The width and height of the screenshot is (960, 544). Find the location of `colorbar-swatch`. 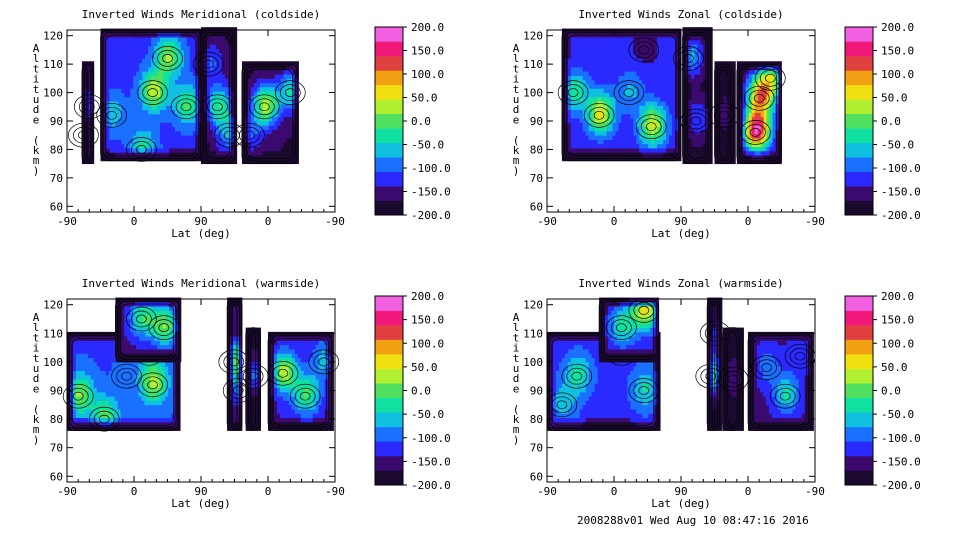

colorbar-swatch is located at coordinates (389, 77).